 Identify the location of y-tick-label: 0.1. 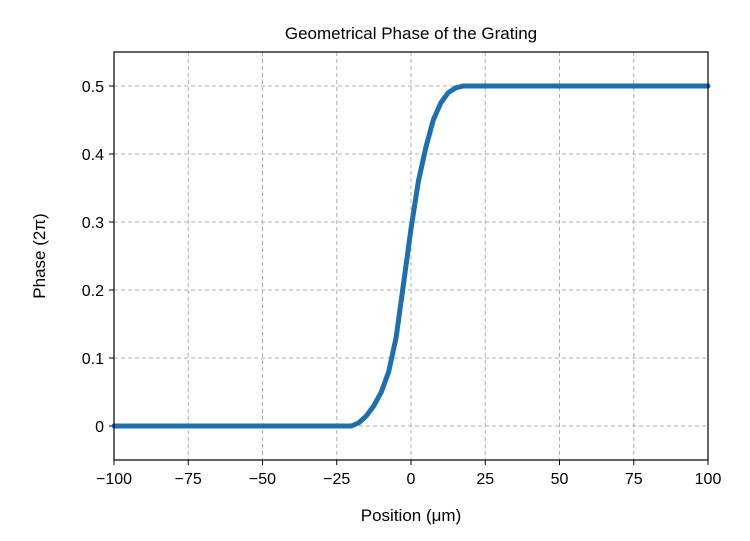
(93, 359).